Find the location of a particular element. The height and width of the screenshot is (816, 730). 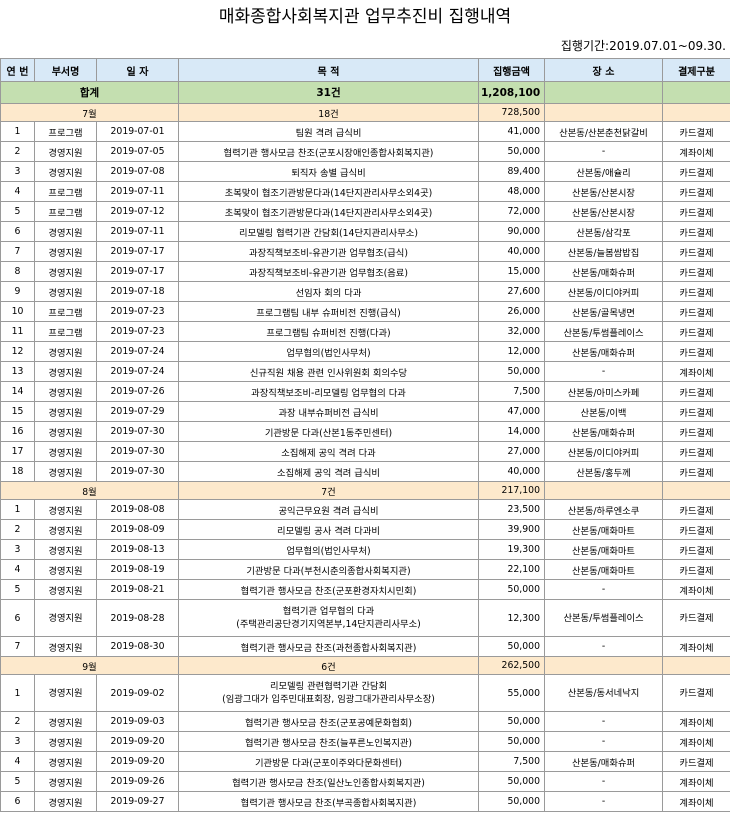

date: 2019-07-24 is located at coordinates (137, 351).